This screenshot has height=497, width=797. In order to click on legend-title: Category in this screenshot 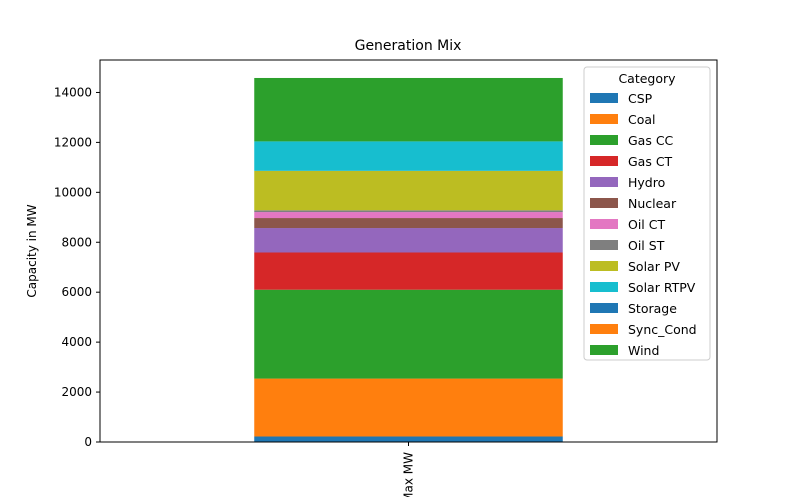, I will do `click(647, 78)`.